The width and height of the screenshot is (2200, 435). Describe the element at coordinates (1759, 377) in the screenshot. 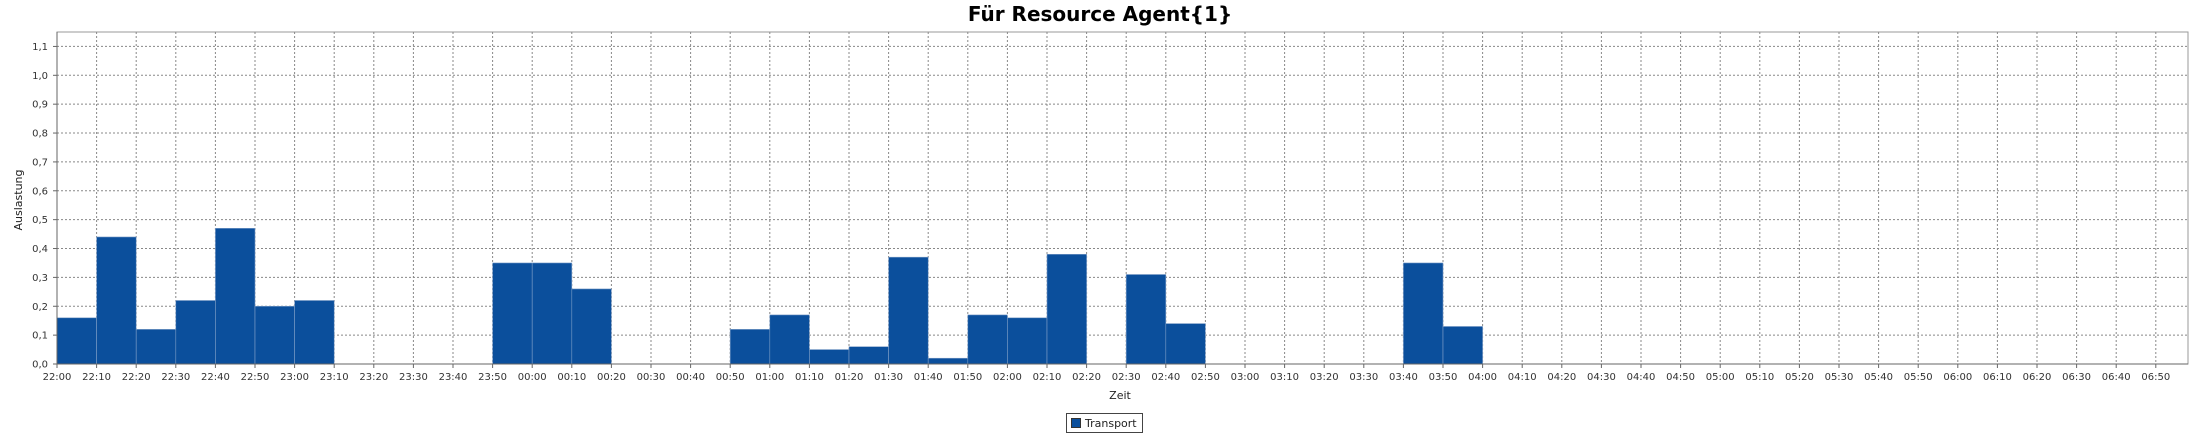

I see `x-tick-label: 05:10` at that location.